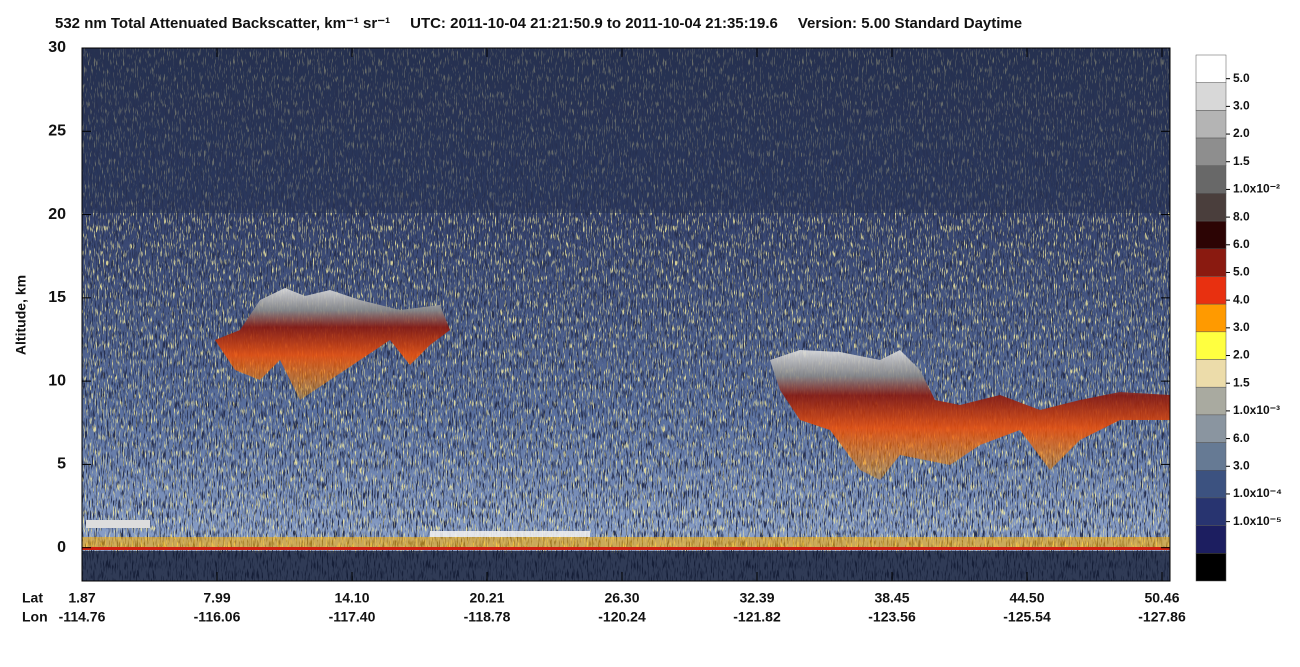 The image size is (1300, 667). Describe the element at coordinates (892, 617) in the screenshot. I see `lon-tick-label: -123.56` at that location.